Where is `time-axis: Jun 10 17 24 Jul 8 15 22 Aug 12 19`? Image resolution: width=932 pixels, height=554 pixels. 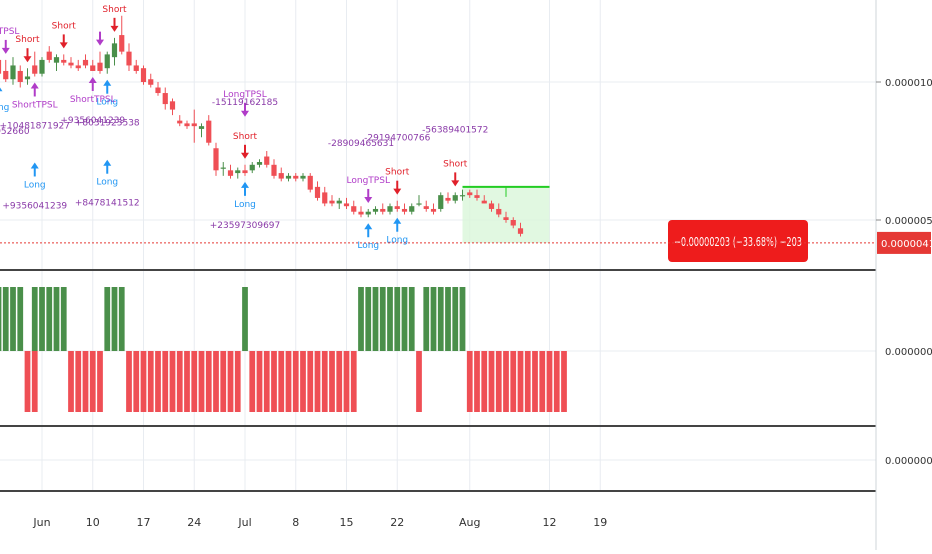 time-axis: Jun 10 17 24 Jul 8 15 22 Aug 12 19 is located at coordinates (319, 522).